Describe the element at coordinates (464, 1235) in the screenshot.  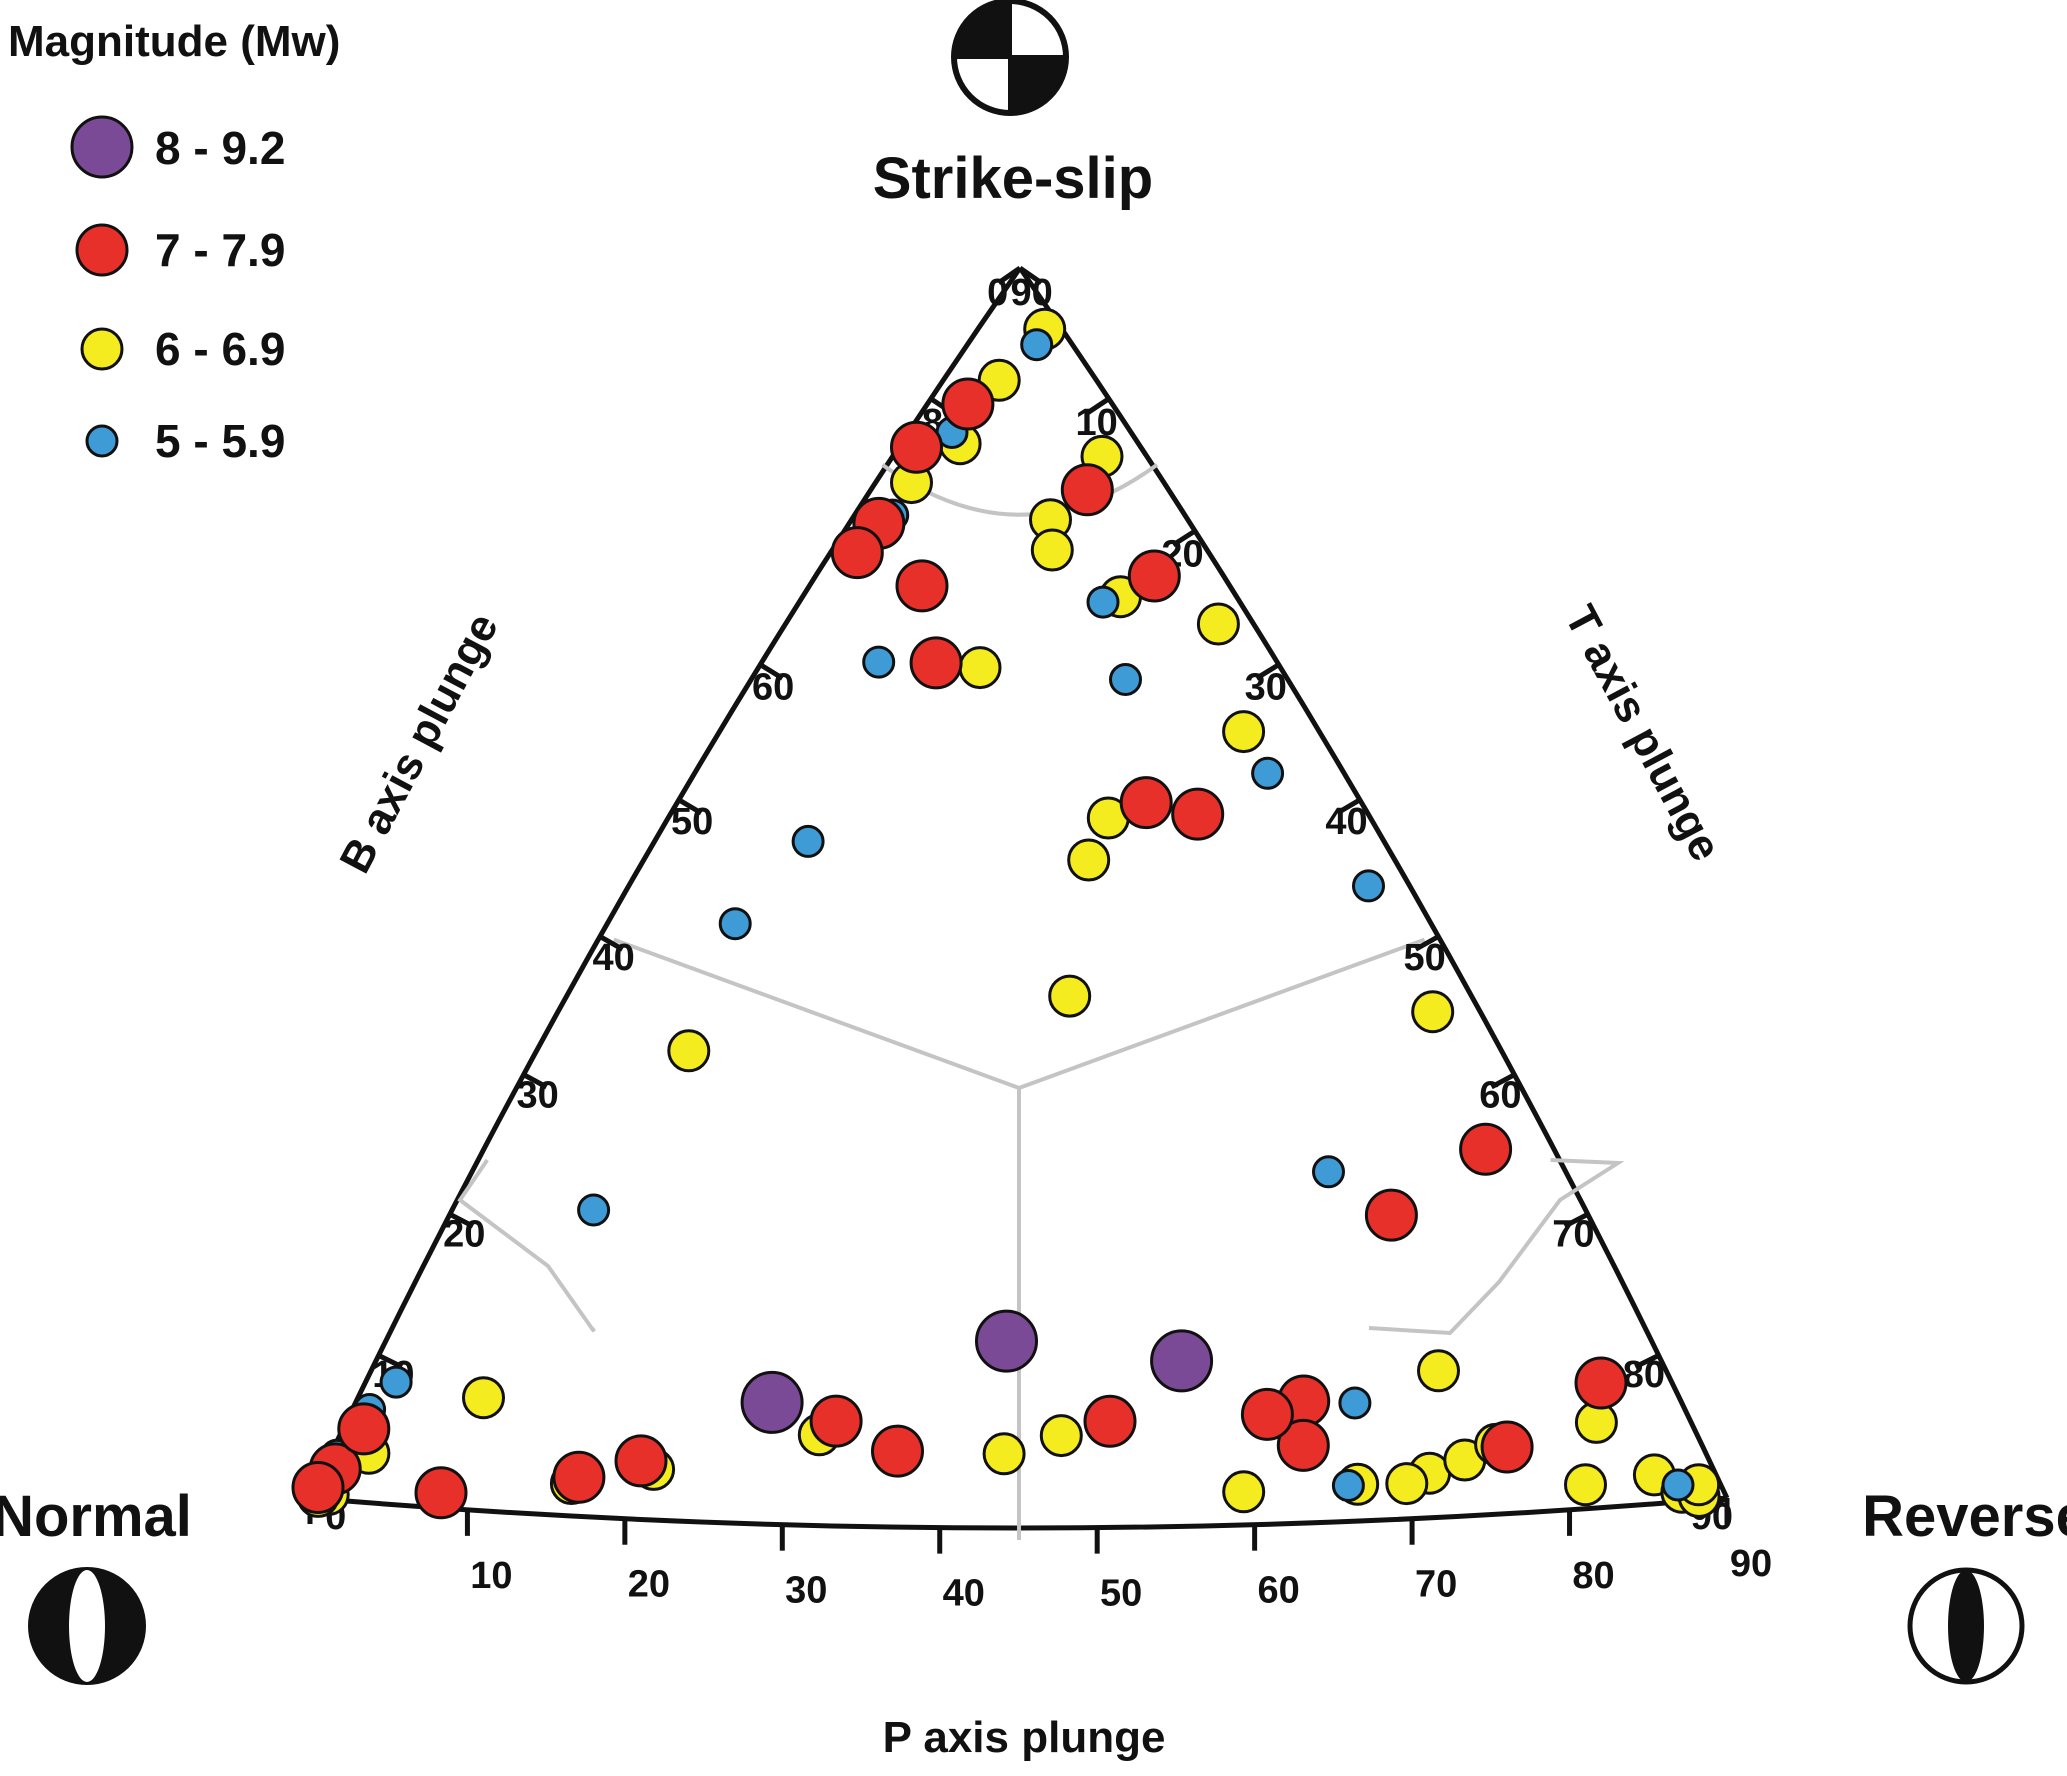
I see `b-axis-tick-label: 20` at that location.